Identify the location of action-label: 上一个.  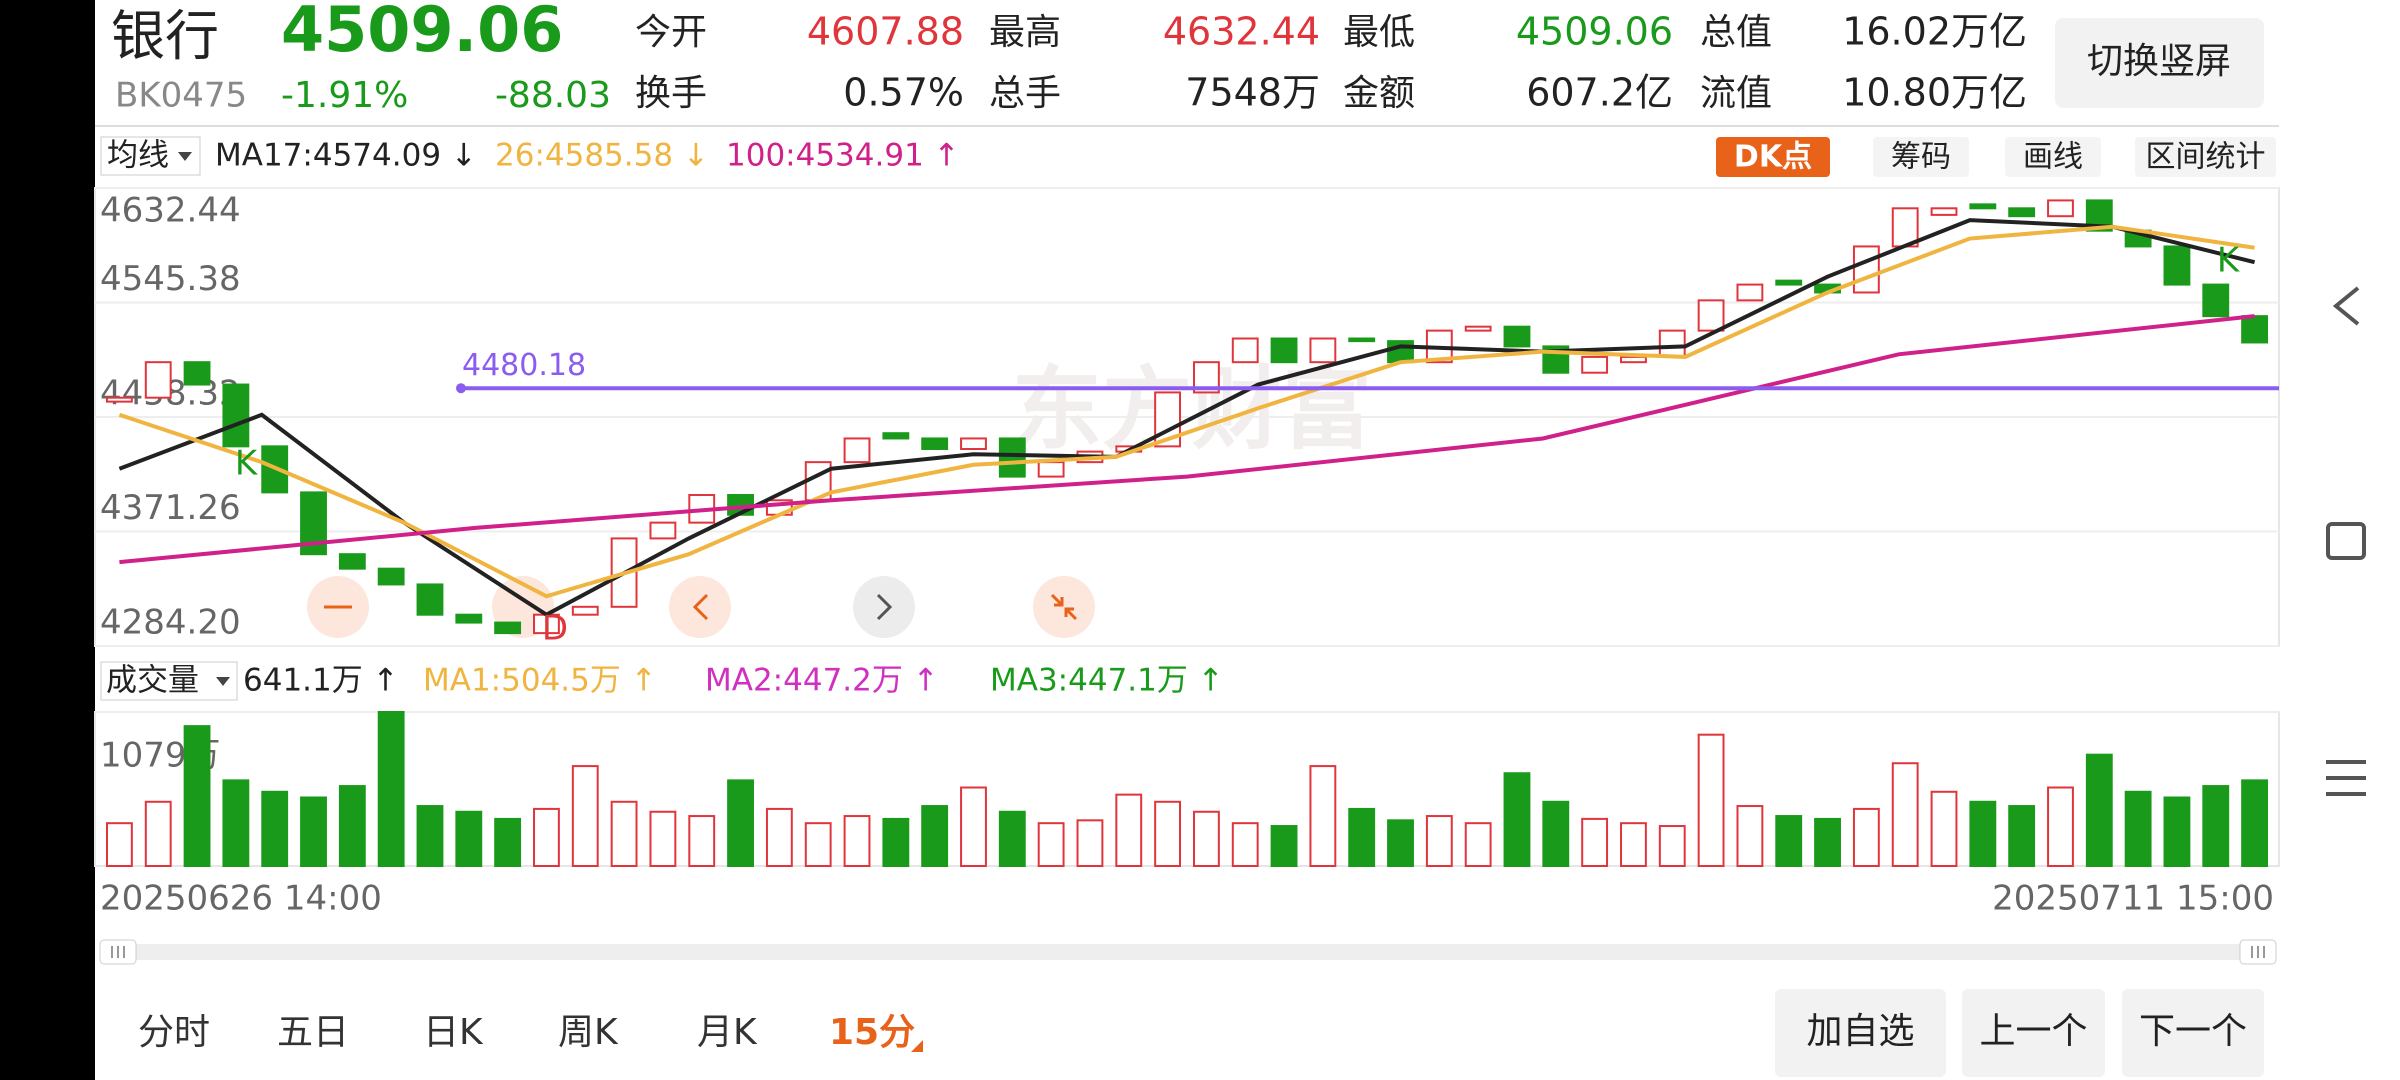
(2033, 1031).